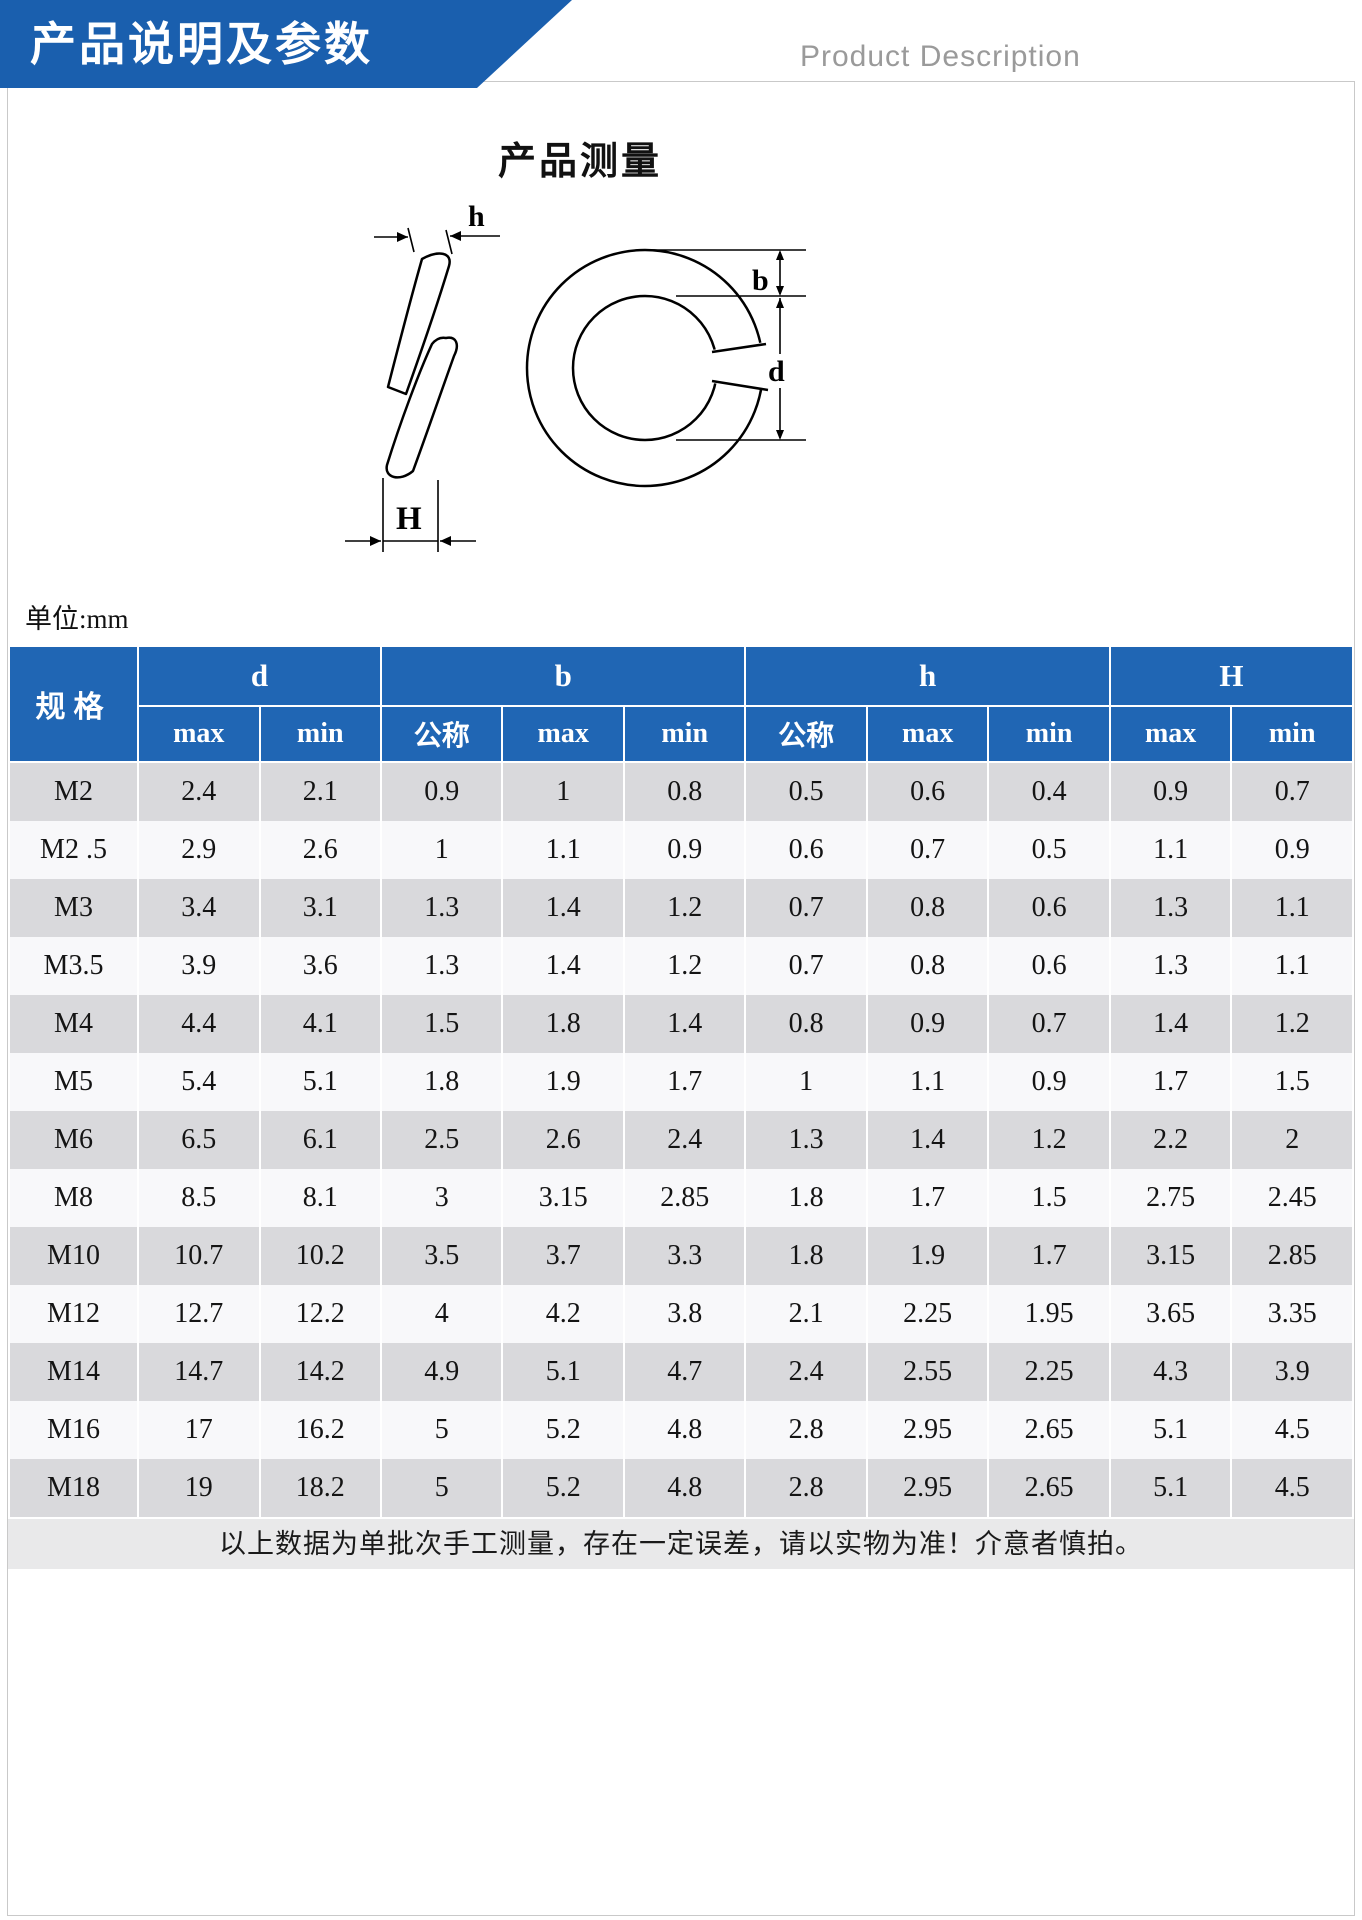 Image resolution: width=1362 pixels, height=1920 pixels. What do you see at coordinates (927, 676) in the screenshot?
I see `header-group-h: h` at bounding box center [927, 676].